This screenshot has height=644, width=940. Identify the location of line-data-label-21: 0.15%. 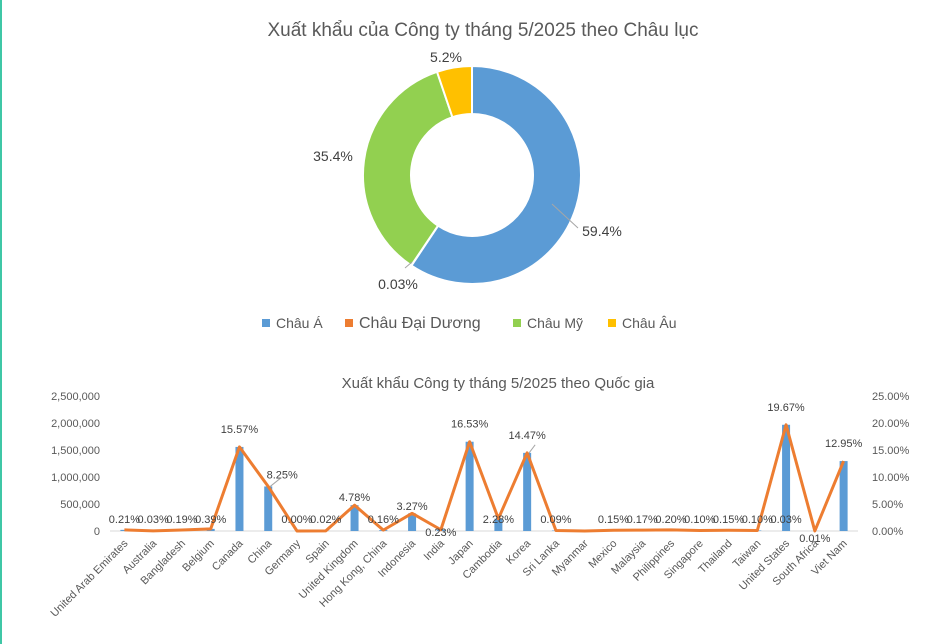
(728, 520).